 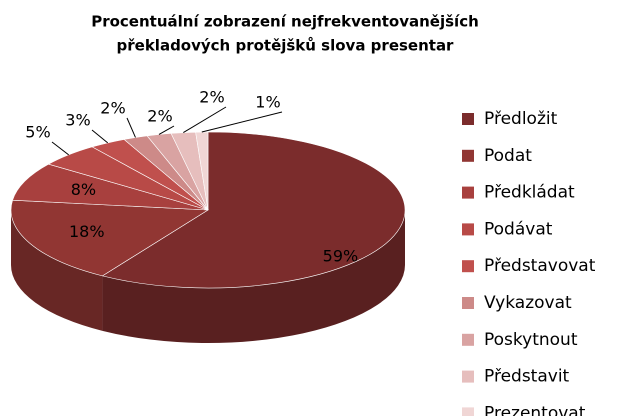 I want to click on legend-label: Podávat, so click(x=518, y=229).